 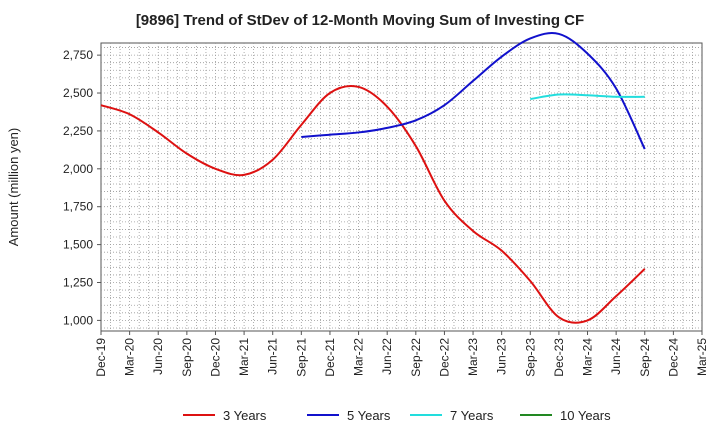 I want to click on y-tick-label: 1,250, so click(x=78, y=282).